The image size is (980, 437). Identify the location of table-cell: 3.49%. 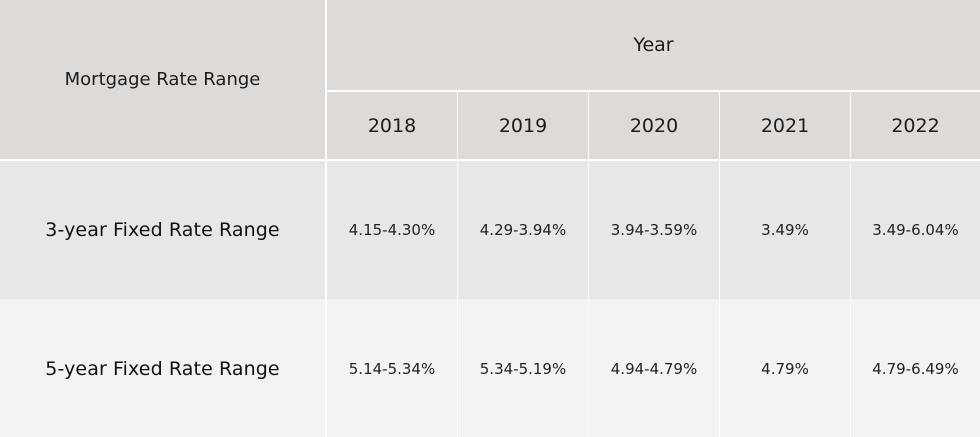
(785, 230).